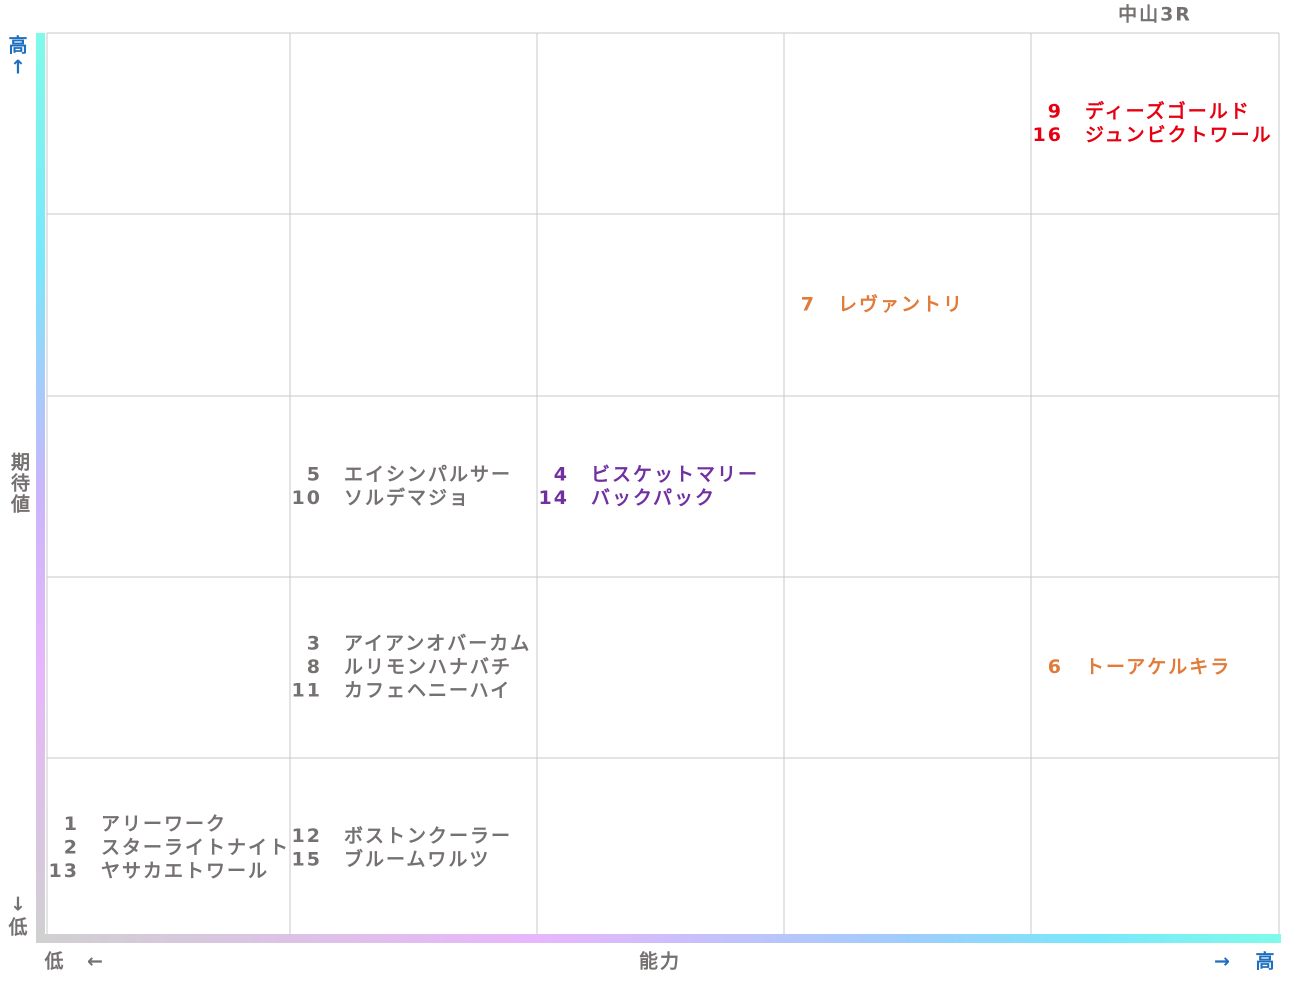  I want to click on entry-name: ブルームワルツ, so click(417, 858).